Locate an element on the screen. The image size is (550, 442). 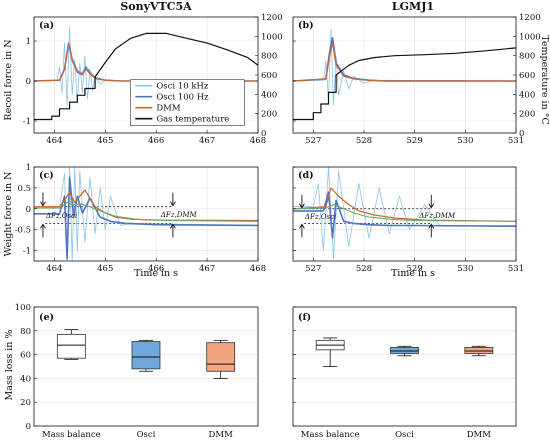
panel-3: 527 528 529 530 531 (d) ΔFz,Osci ΔFz,DMM is located at coordinates (408, 220).